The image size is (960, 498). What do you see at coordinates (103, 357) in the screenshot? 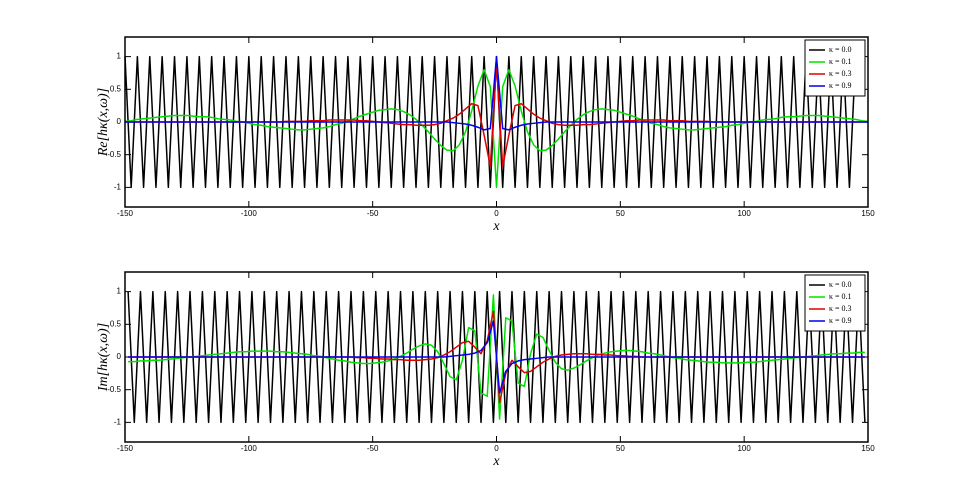
I see `y-axis-label: Im[hκ(x,ω)]` at bounding box center [103, 357].